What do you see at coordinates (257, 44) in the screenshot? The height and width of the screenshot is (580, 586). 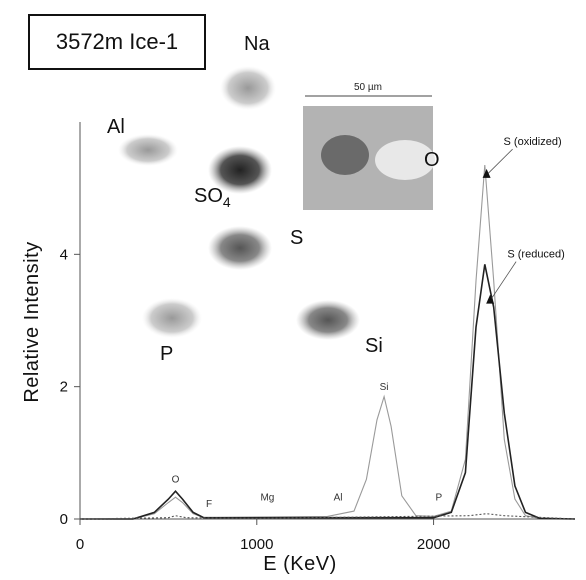 I see `map-label-na: Na` at bounding box center [257, 44].